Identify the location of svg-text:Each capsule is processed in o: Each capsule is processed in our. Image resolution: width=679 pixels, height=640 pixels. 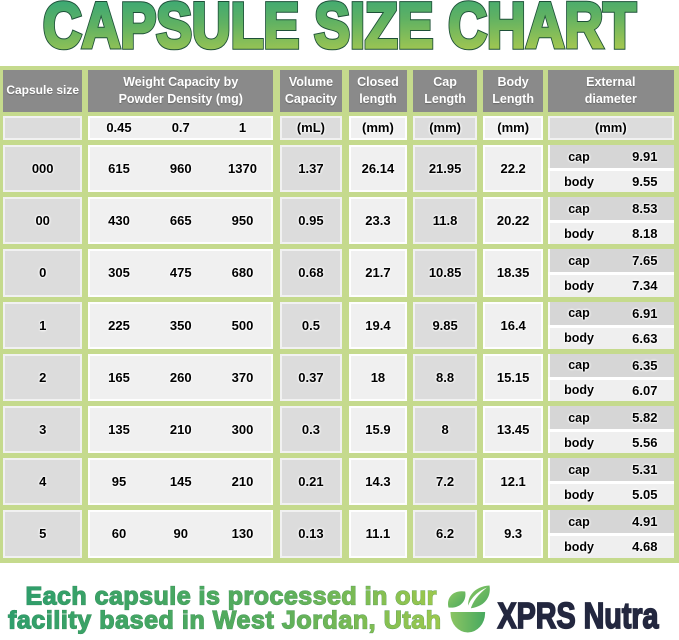
(231, 597).